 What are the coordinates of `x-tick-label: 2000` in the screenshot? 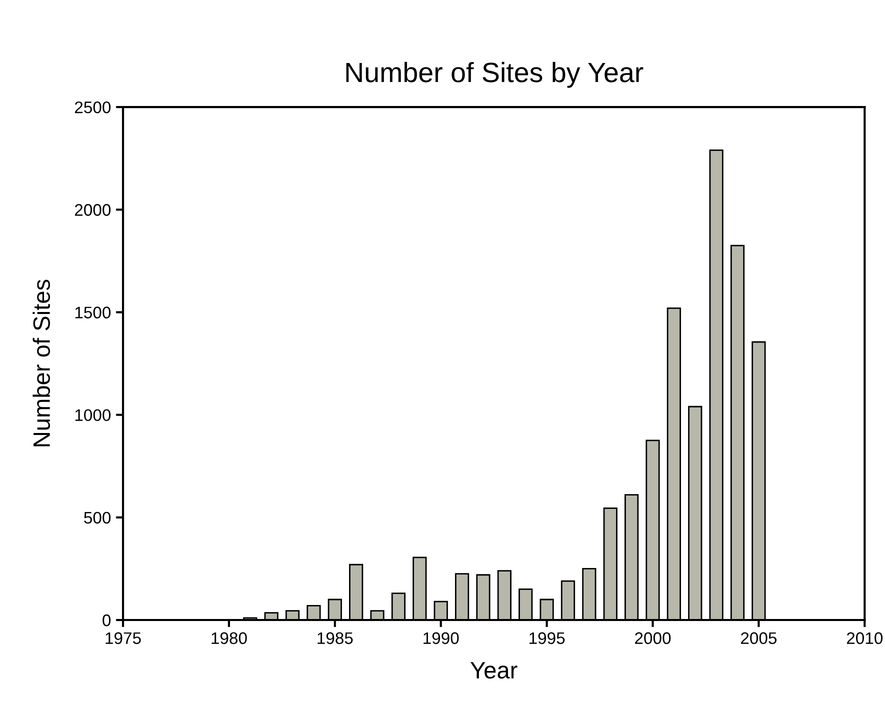 It's located at (653, 638).